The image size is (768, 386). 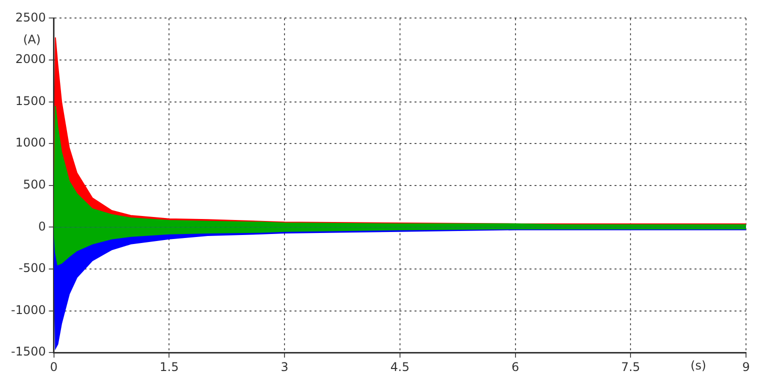 I want to click on y-tick-label: 0, so click(x=42, y=226).